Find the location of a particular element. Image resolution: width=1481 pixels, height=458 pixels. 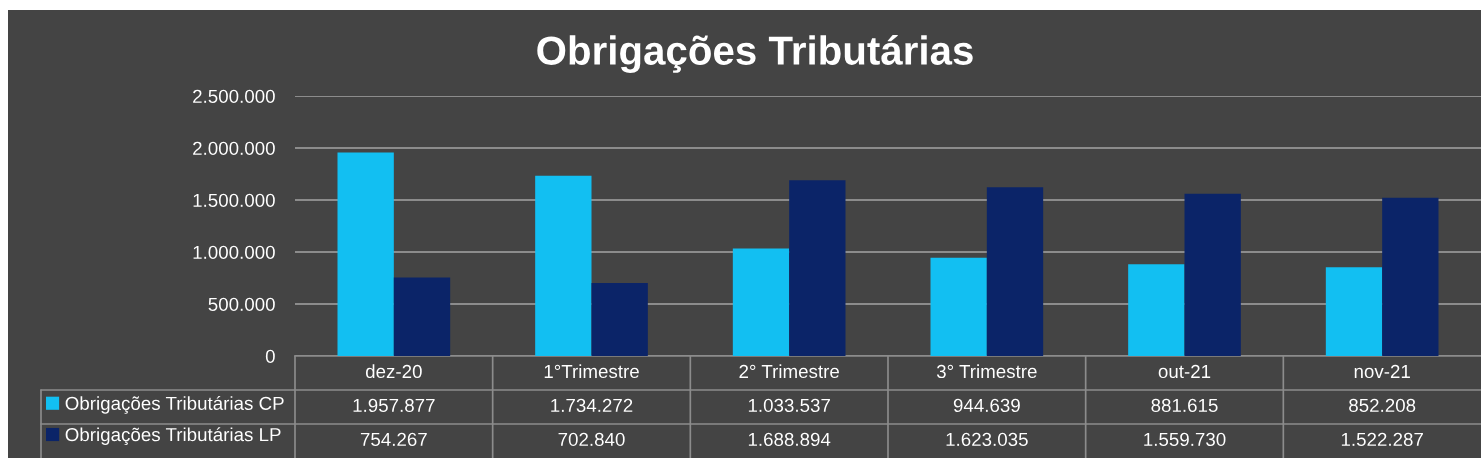

x-tick-label: nov-21 is located at coordinates (1382, 371).